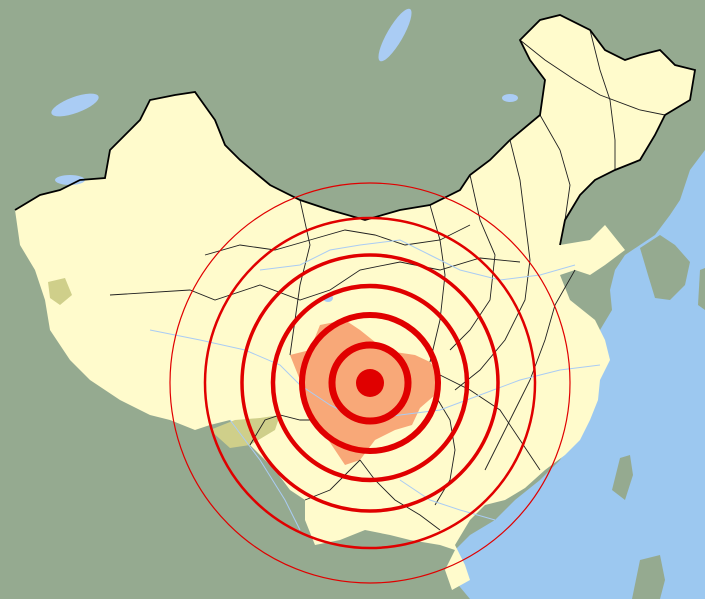 The height and width of the screenshot is (599, 705). I want to click on korea-land, so click(665, 267).